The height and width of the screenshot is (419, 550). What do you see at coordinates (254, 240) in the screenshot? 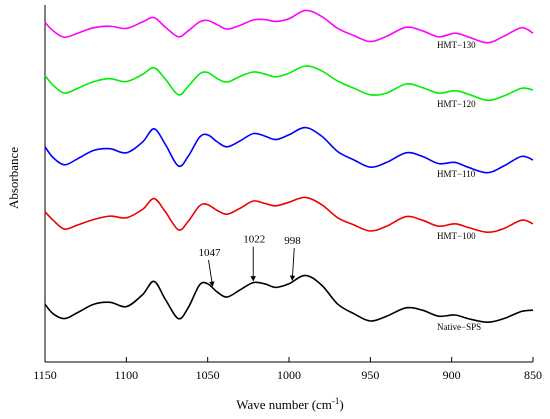
I see `annotation-label: 1022` at bounding box center [254, 240].